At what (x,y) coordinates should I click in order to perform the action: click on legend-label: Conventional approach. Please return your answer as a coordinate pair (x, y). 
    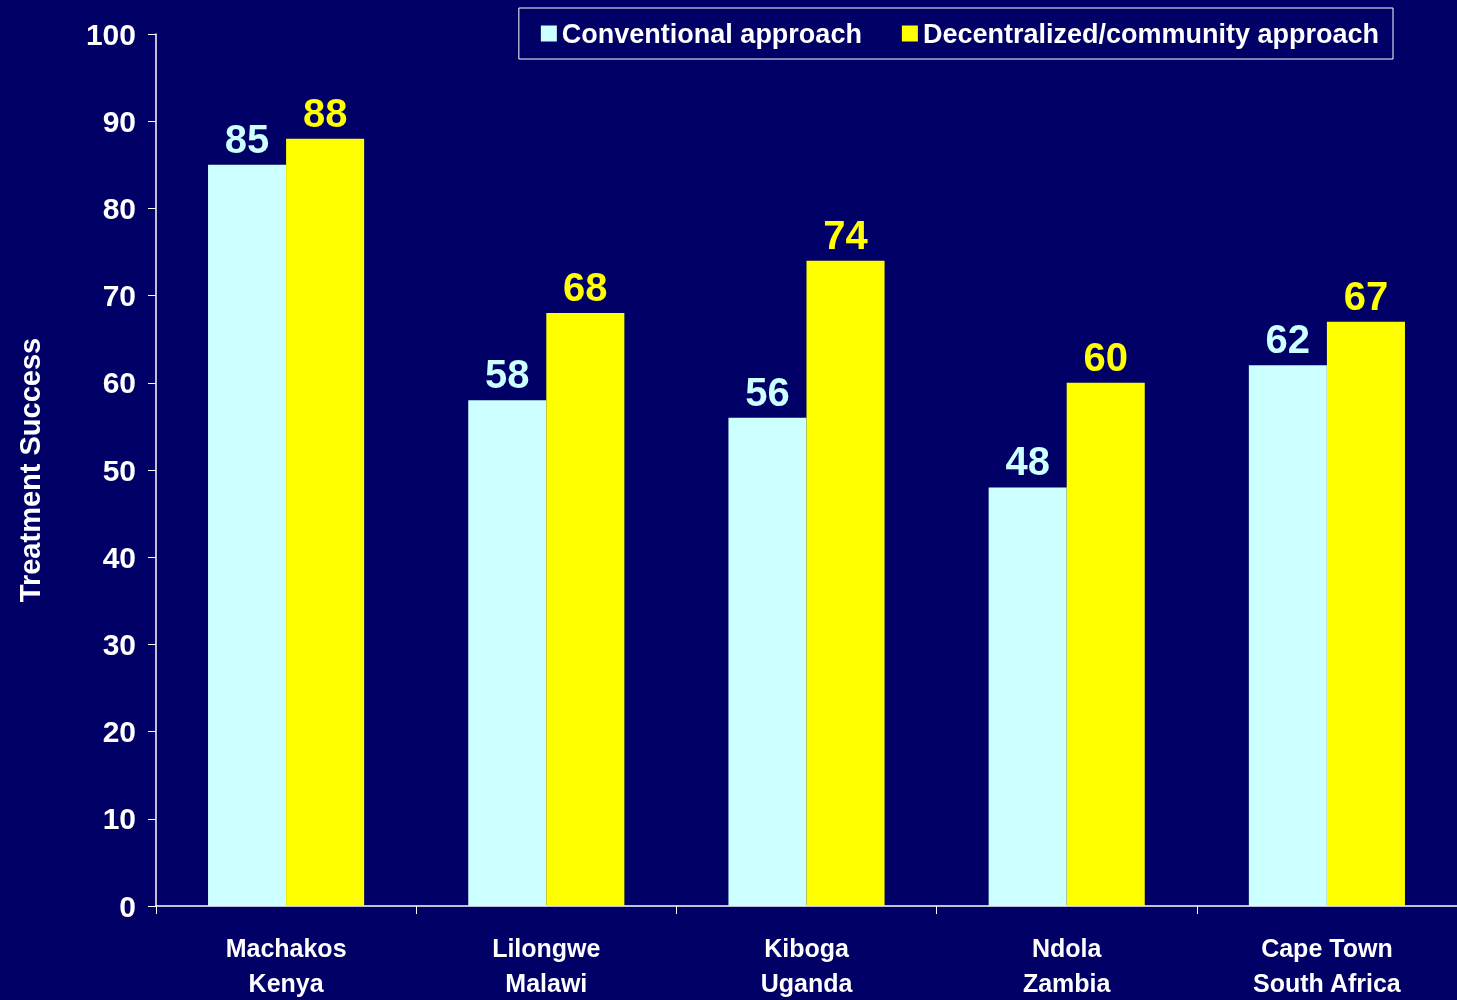
    Looking at the image, I should click on (711, 33).